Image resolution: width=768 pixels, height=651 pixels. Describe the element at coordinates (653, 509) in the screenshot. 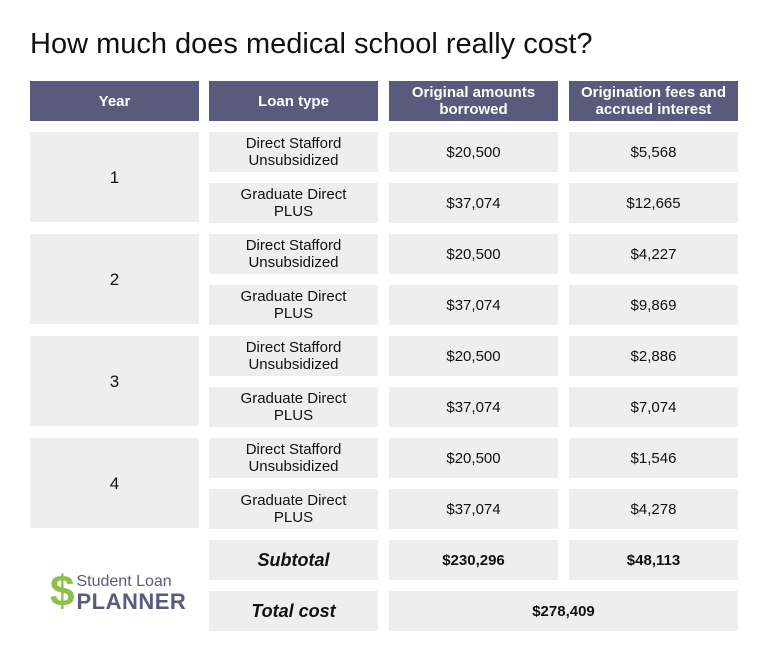

I see `fees-cell: $4,278` at that location.